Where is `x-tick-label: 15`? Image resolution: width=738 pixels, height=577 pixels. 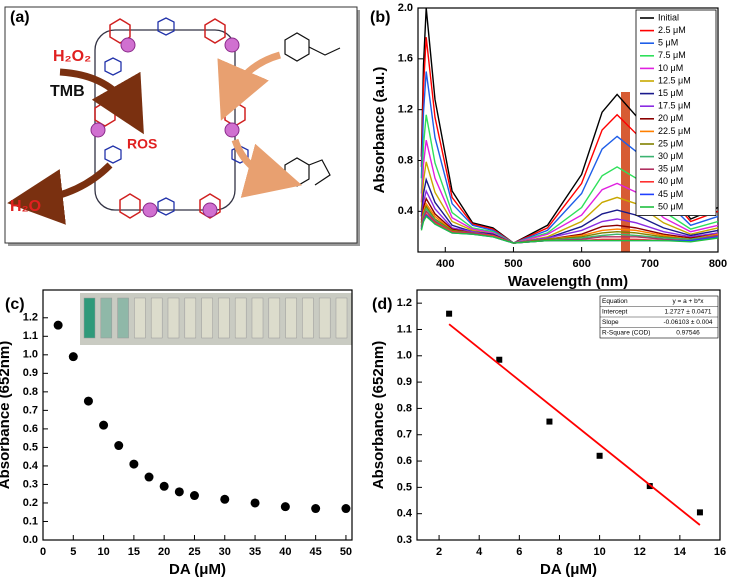
x-tick-label: 15 is located at coordinates (134, 552).